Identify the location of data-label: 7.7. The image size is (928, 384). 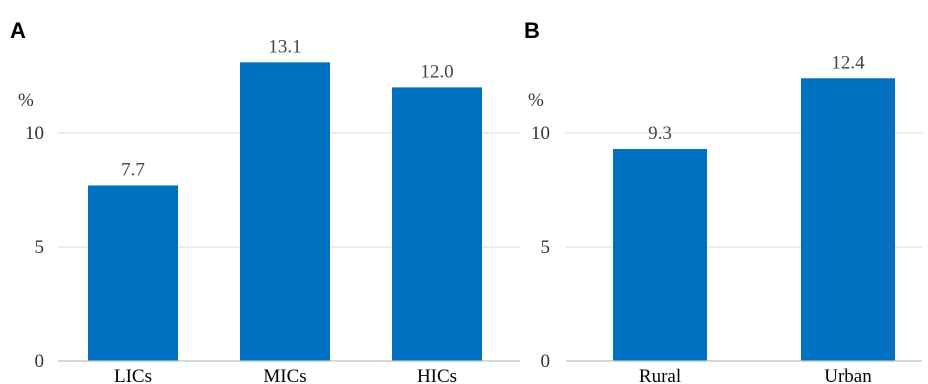
(133, 169).